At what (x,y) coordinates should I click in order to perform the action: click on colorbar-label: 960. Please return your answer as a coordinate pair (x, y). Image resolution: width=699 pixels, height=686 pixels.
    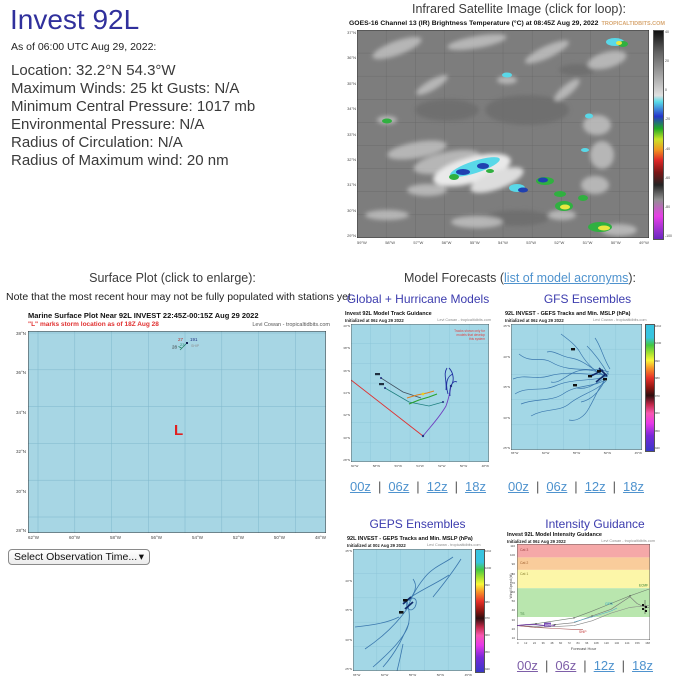
    Looking at the image, I should click on (487, 635).